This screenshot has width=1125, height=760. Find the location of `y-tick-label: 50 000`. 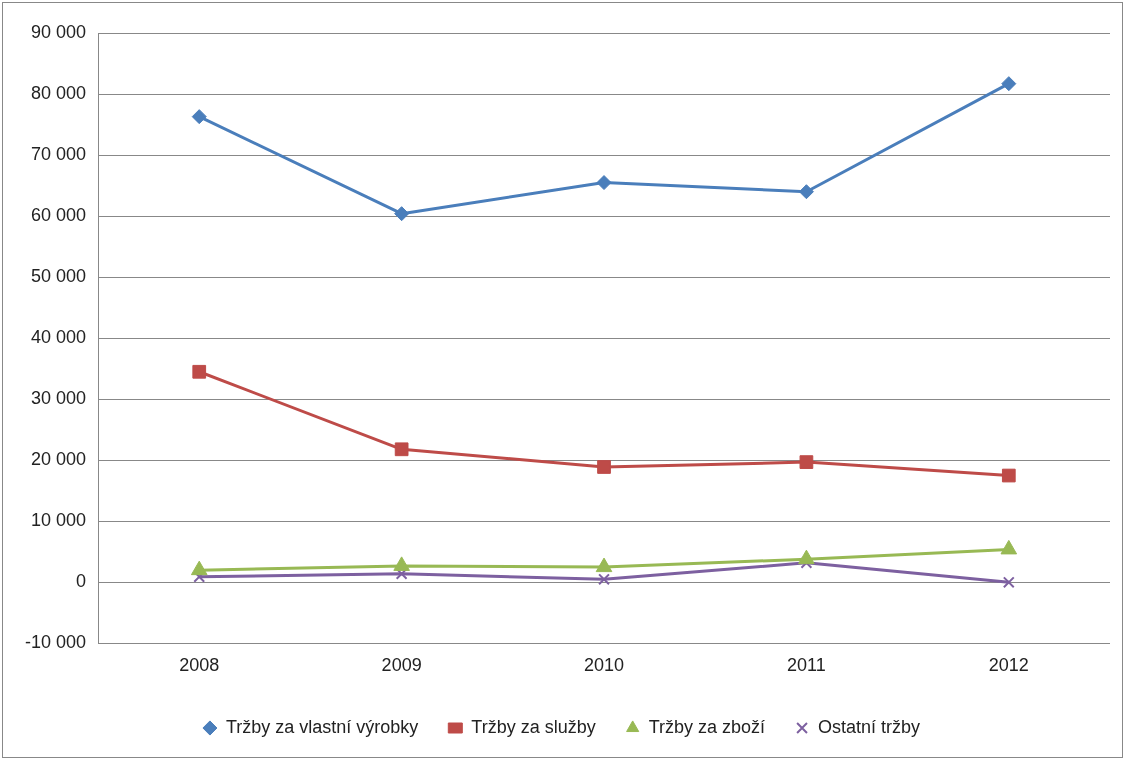

y-tick-label: 50 000 is located at coordinates (58, 276).